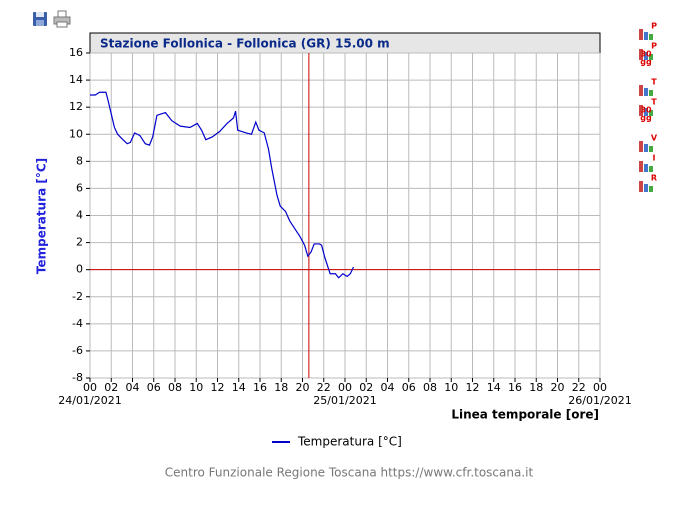 This screenshot has width=678, height=528. Describe the element at coordinates (654, 178) in the screenshot. I see `side-button-label: R` at that location.